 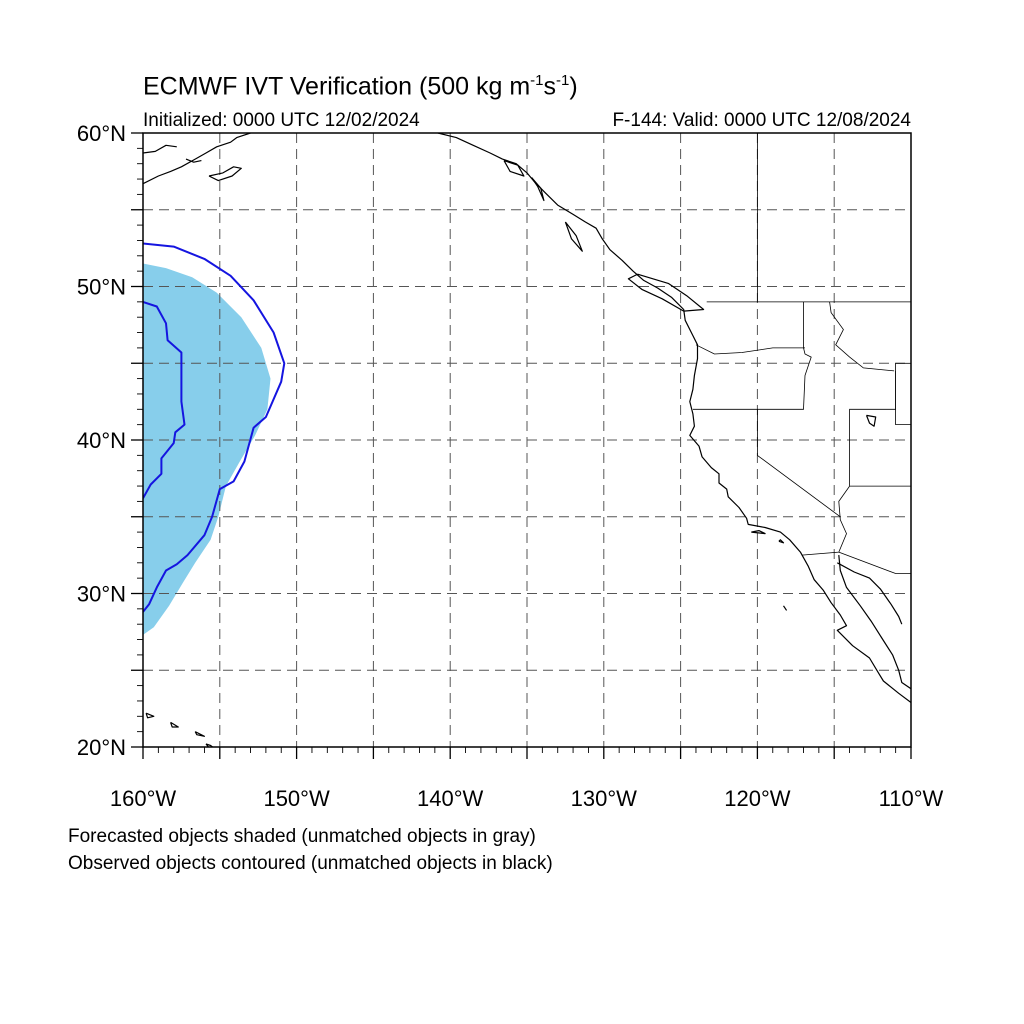 I want to click on lon-label: 130°W, so click(x=604, y=798).